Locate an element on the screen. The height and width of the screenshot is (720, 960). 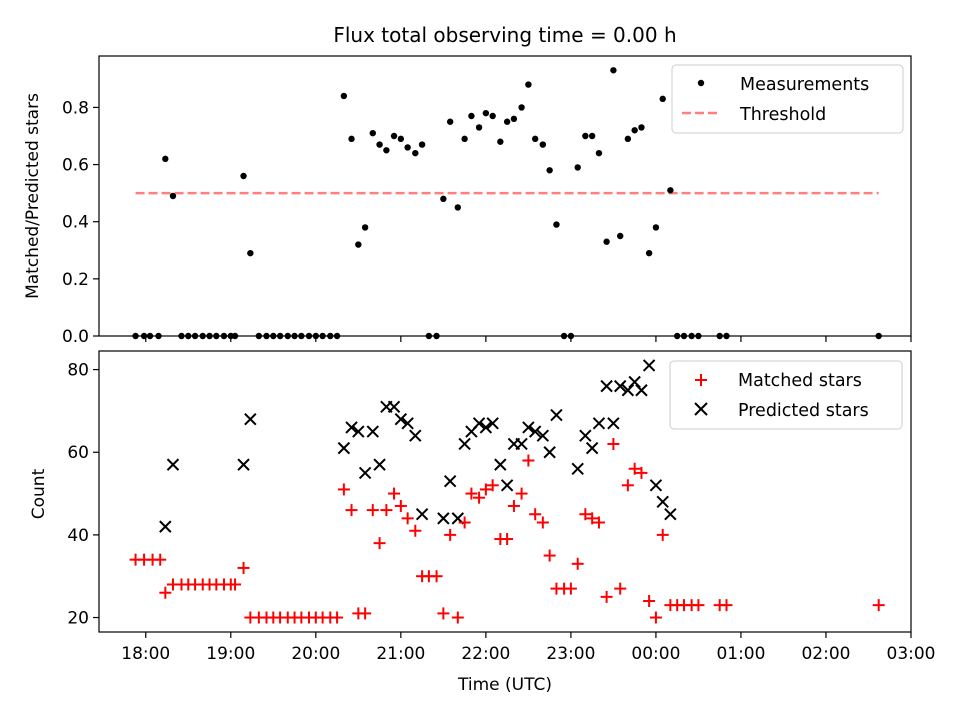
x-tick-label: 23:00 is located at coordinates (570, 654).